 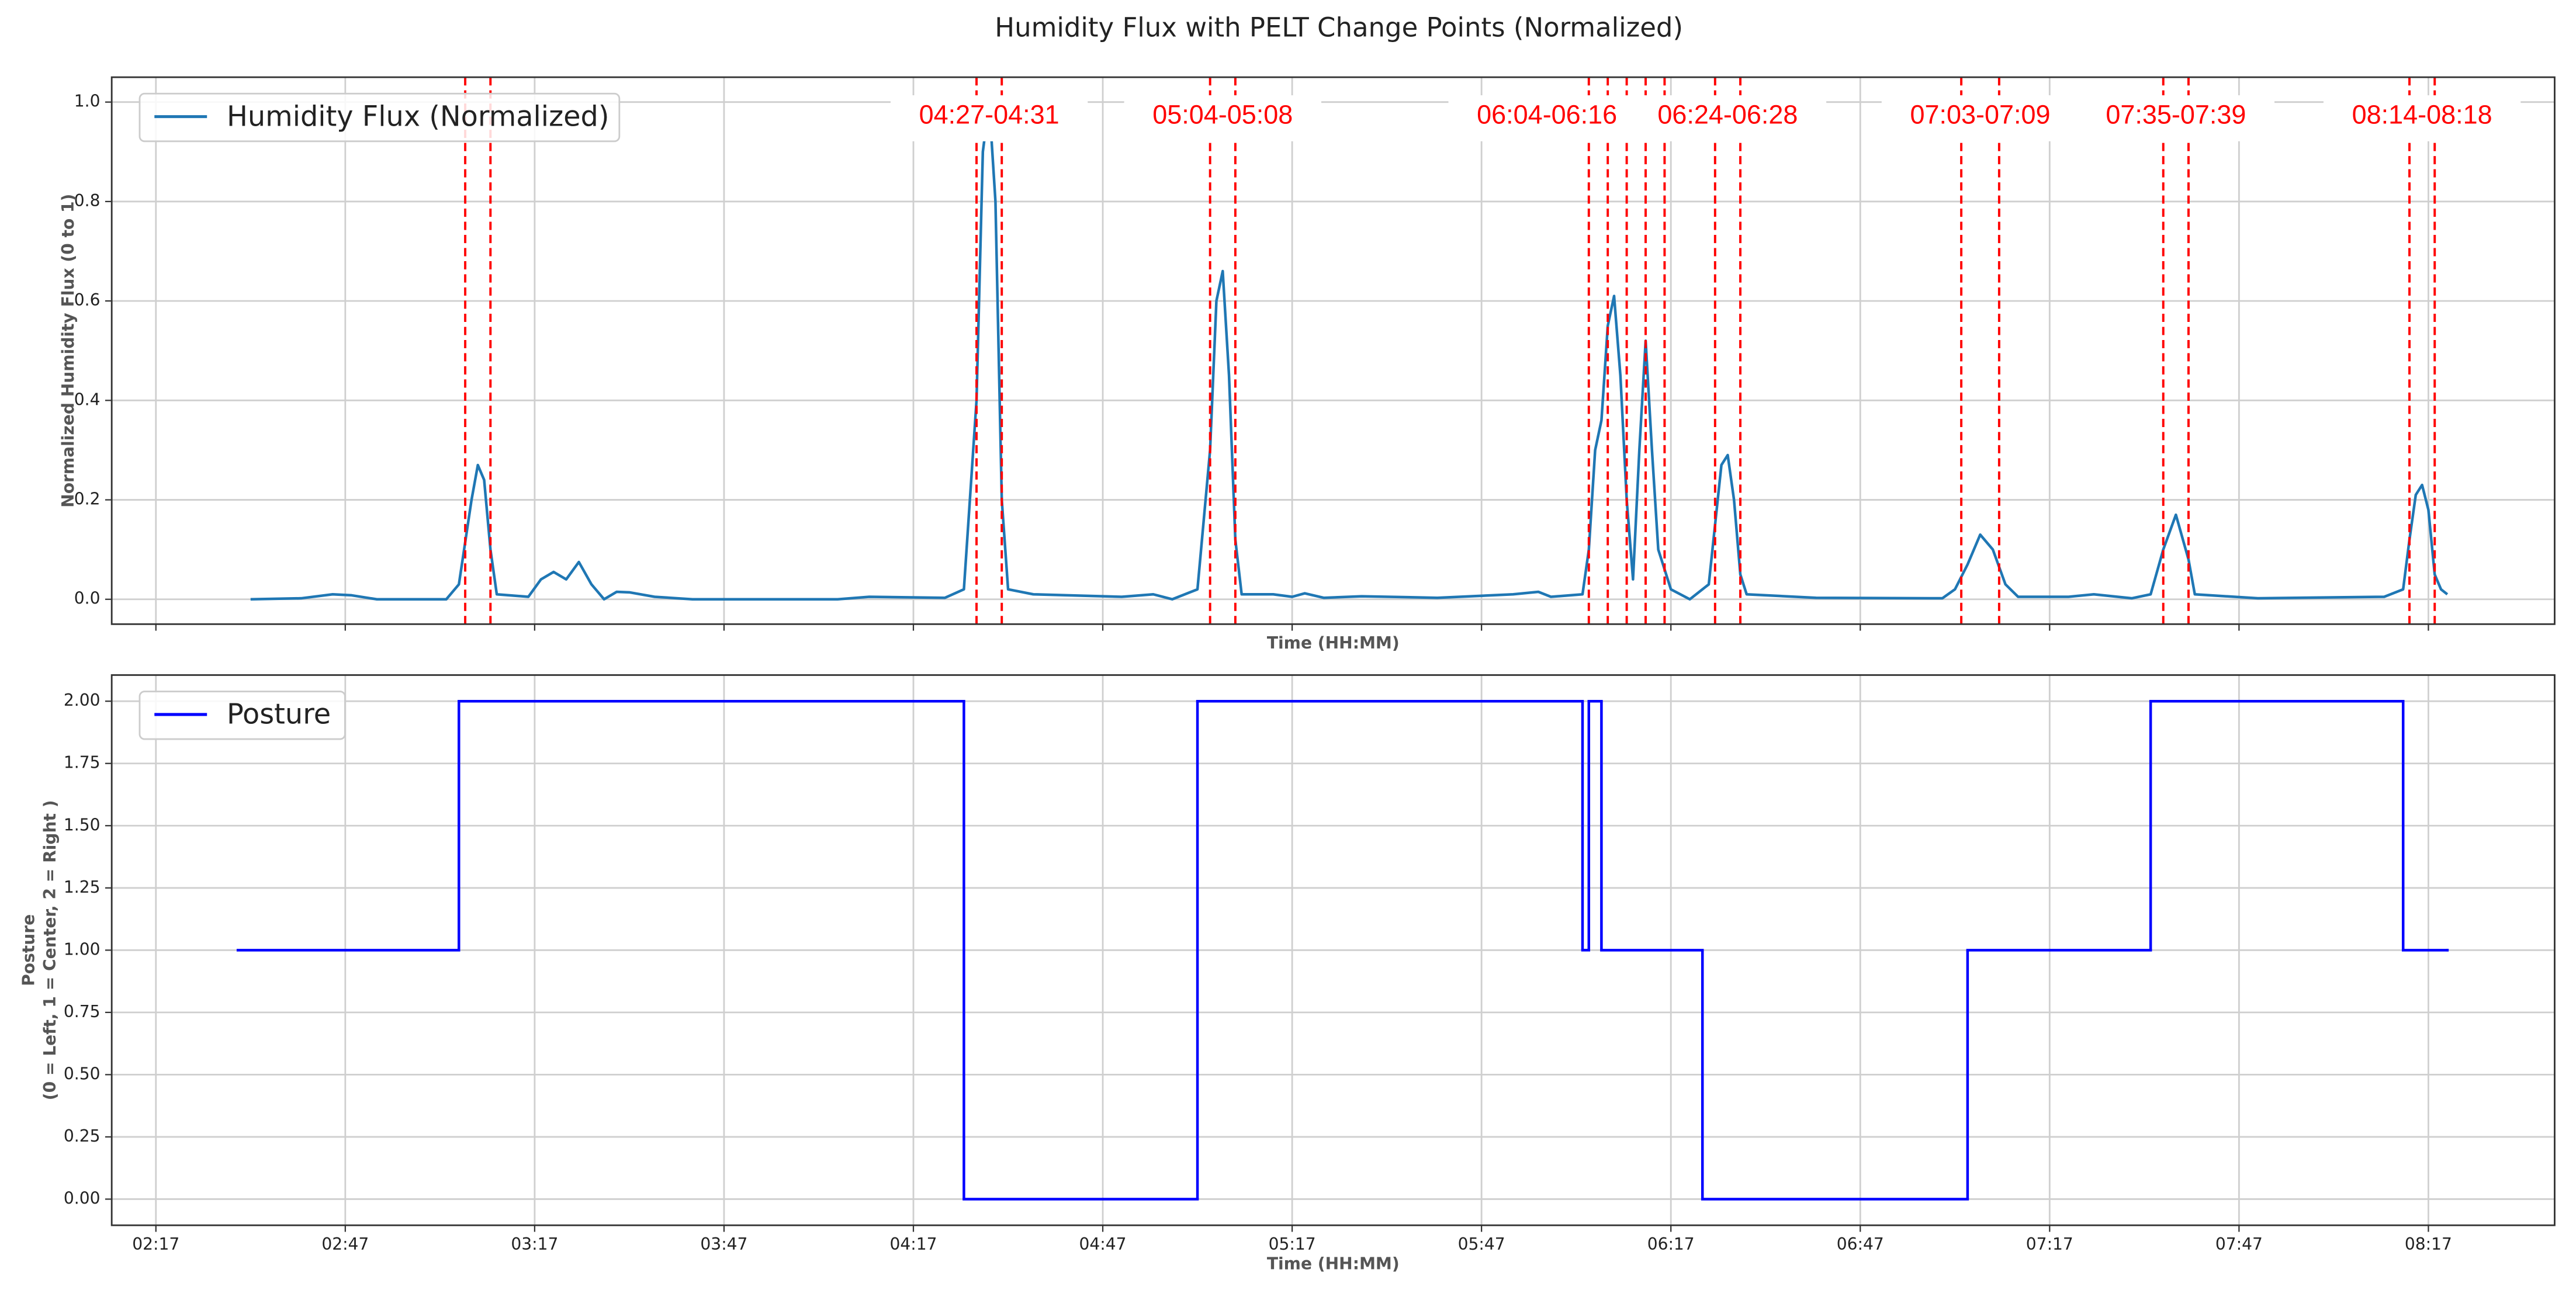 I want to click on x-tick-label: 06:47, so click(x=1860, y=1244).